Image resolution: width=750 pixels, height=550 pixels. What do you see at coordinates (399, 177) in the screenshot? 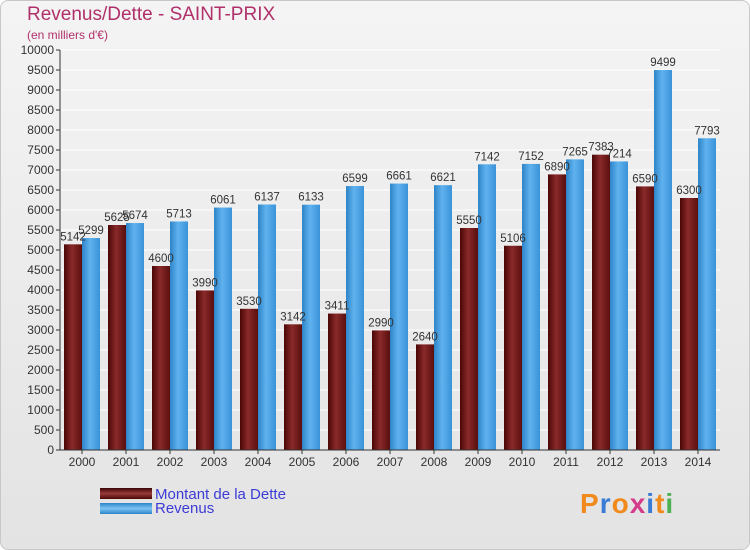
I see `bar-revenus-label: 6661` at bounding box center [399, 177].